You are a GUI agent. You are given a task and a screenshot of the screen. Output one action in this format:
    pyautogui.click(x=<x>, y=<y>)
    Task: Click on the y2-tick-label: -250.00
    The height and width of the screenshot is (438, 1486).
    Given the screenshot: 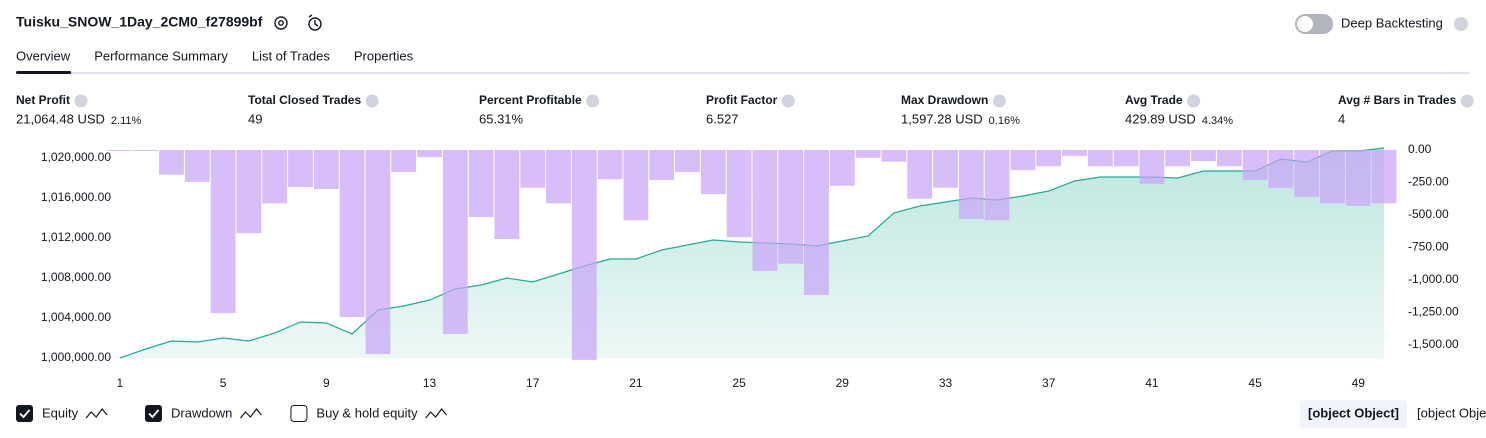 What is the action you would take?
    pyautogui.click(x=1428, y=182)
    